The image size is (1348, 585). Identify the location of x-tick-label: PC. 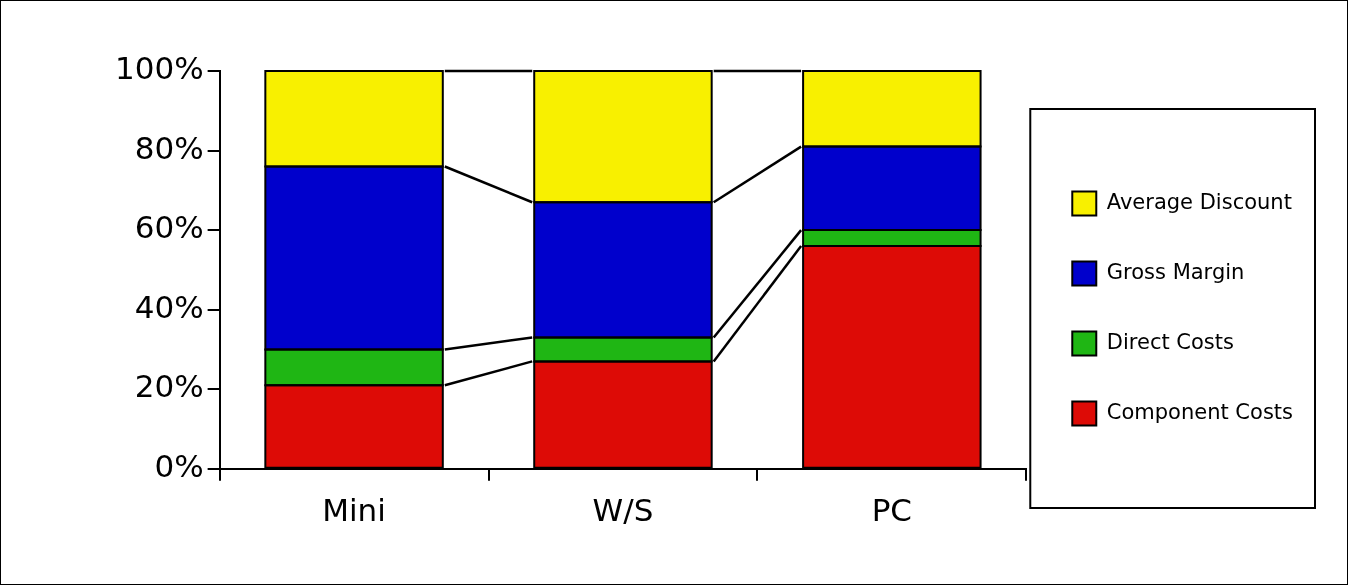
(892, 510).